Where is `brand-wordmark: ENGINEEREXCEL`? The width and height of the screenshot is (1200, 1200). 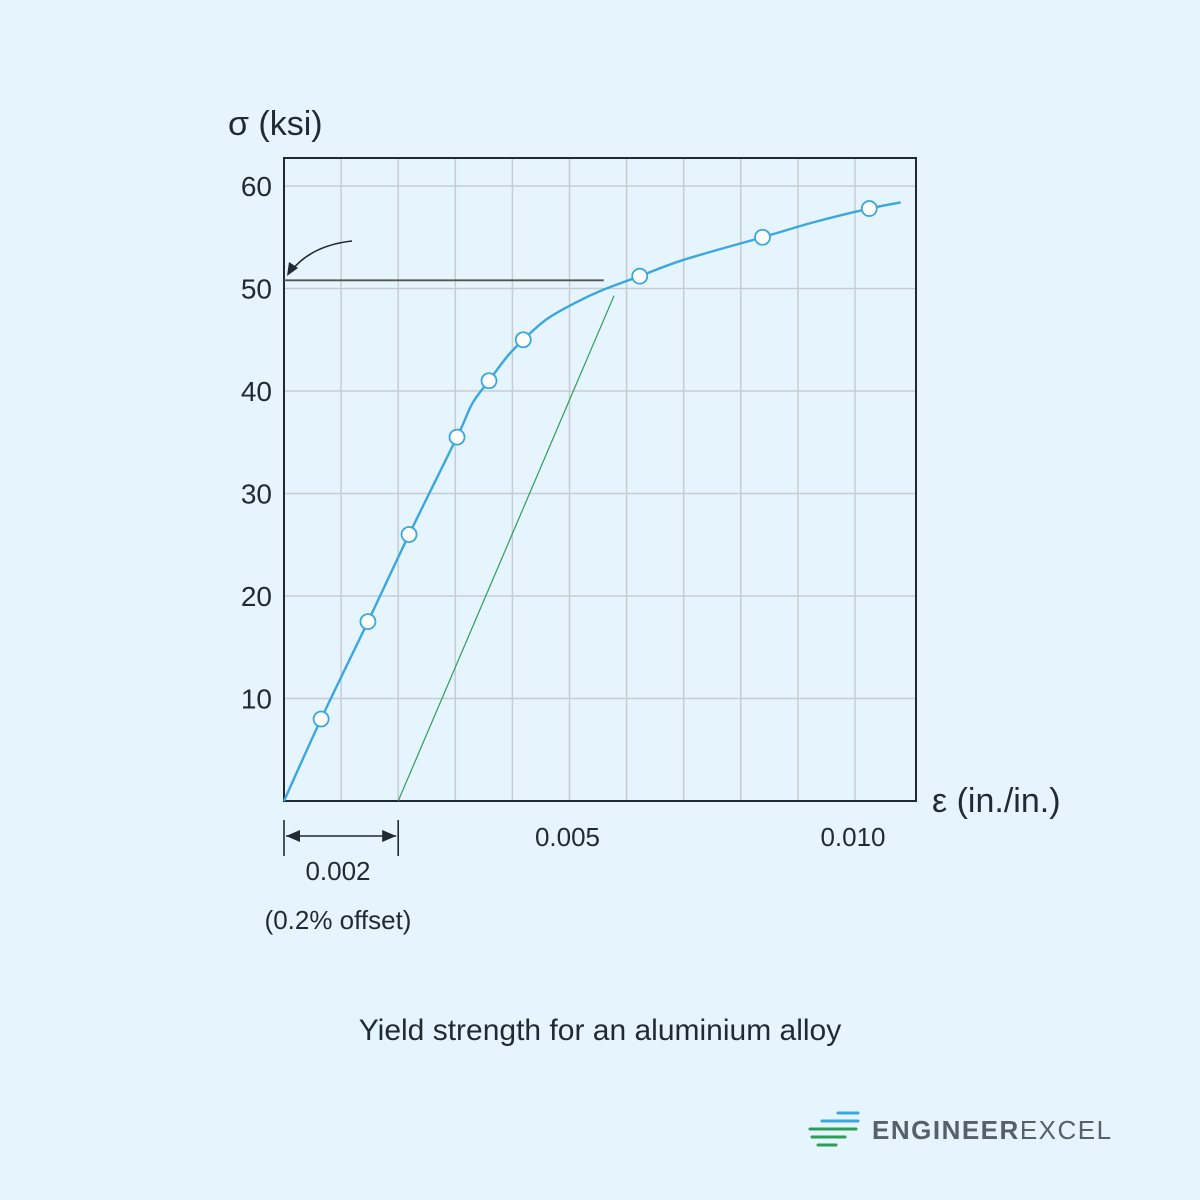
brand-wordmark: ENGINEEREXCEL is located at coordinates (992, 1130).